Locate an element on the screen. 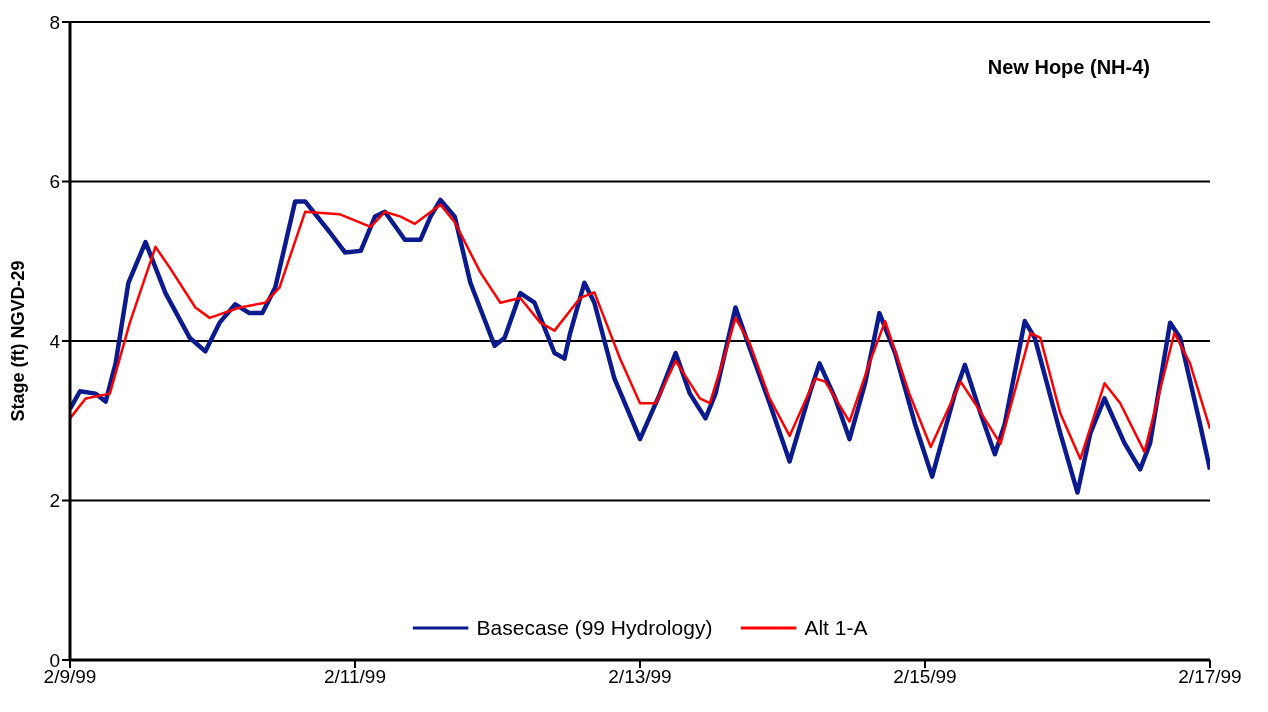  y-tick-label: 8 is located at coordinates (54, 22).